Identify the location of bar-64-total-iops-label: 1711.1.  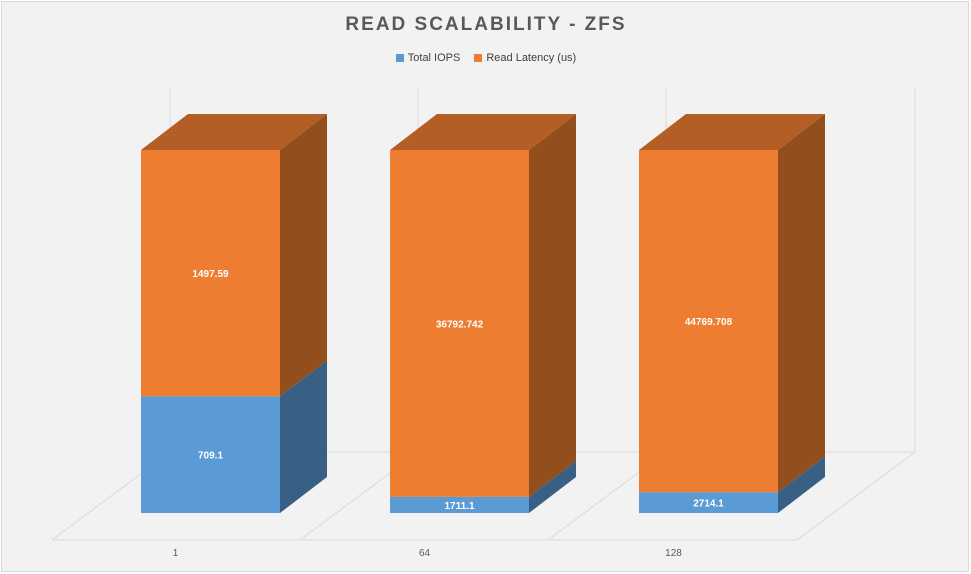
(459, 506).